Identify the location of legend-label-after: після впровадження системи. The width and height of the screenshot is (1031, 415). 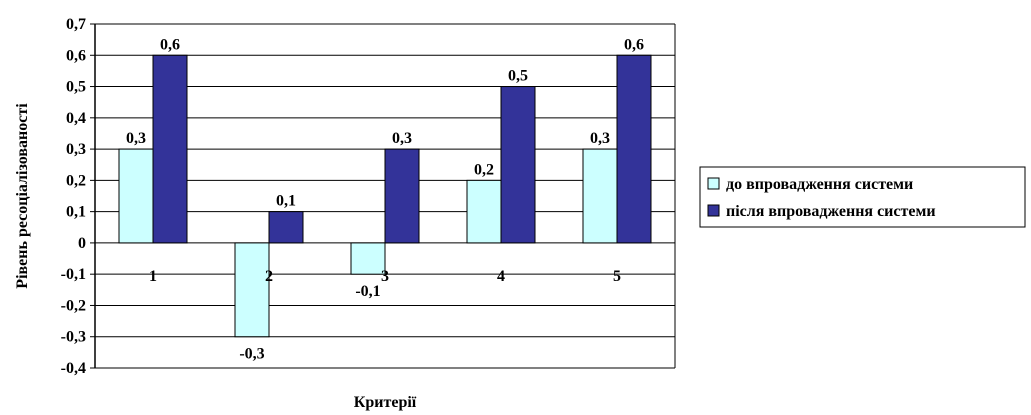
(831, 211).